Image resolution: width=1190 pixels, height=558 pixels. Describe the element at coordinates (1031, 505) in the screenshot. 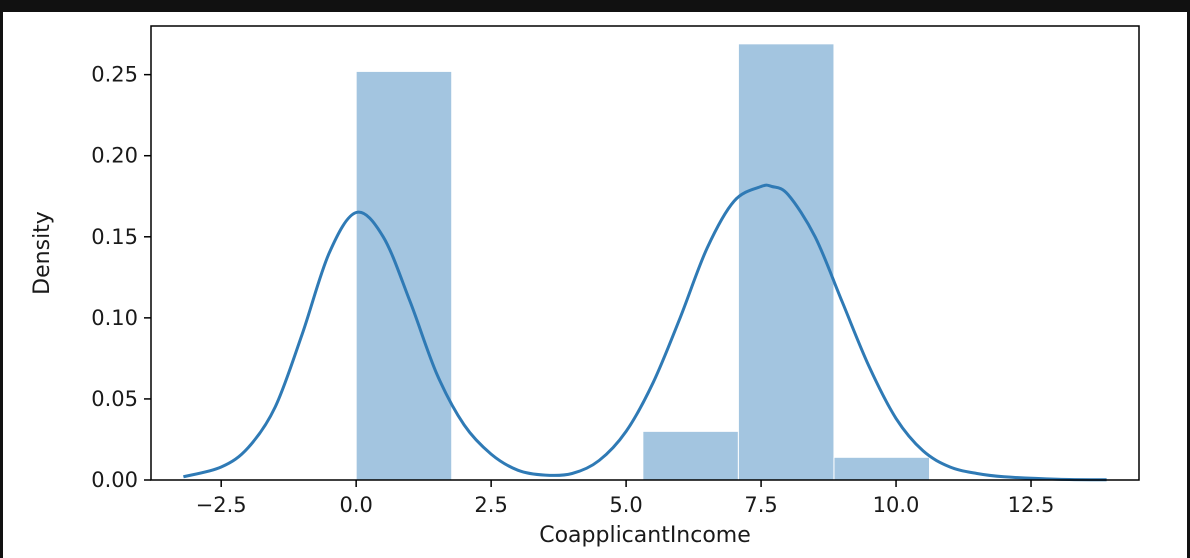

I see `x-tick-label: 12.5` at that location.